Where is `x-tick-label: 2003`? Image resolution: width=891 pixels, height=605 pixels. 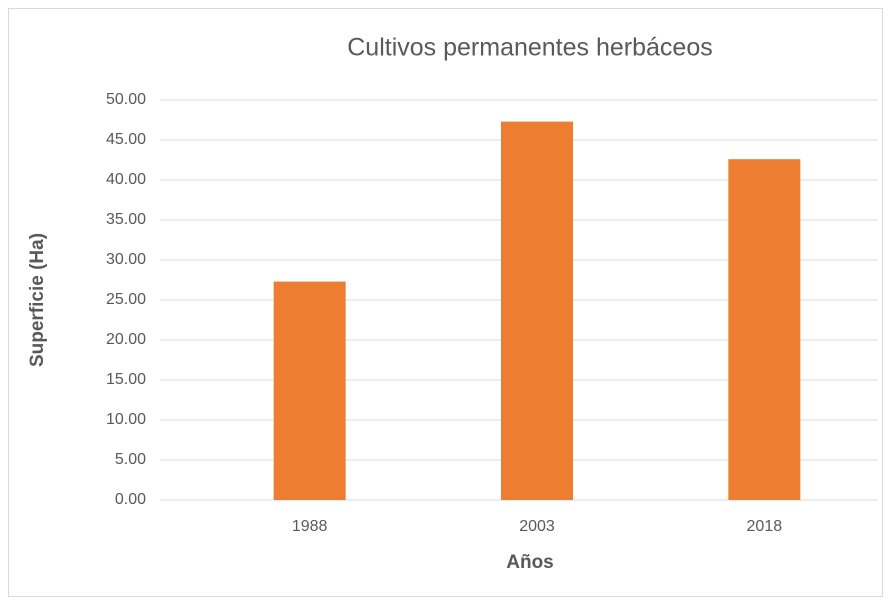
x-tick-label: 2003 is located at coordinates (537, 526).